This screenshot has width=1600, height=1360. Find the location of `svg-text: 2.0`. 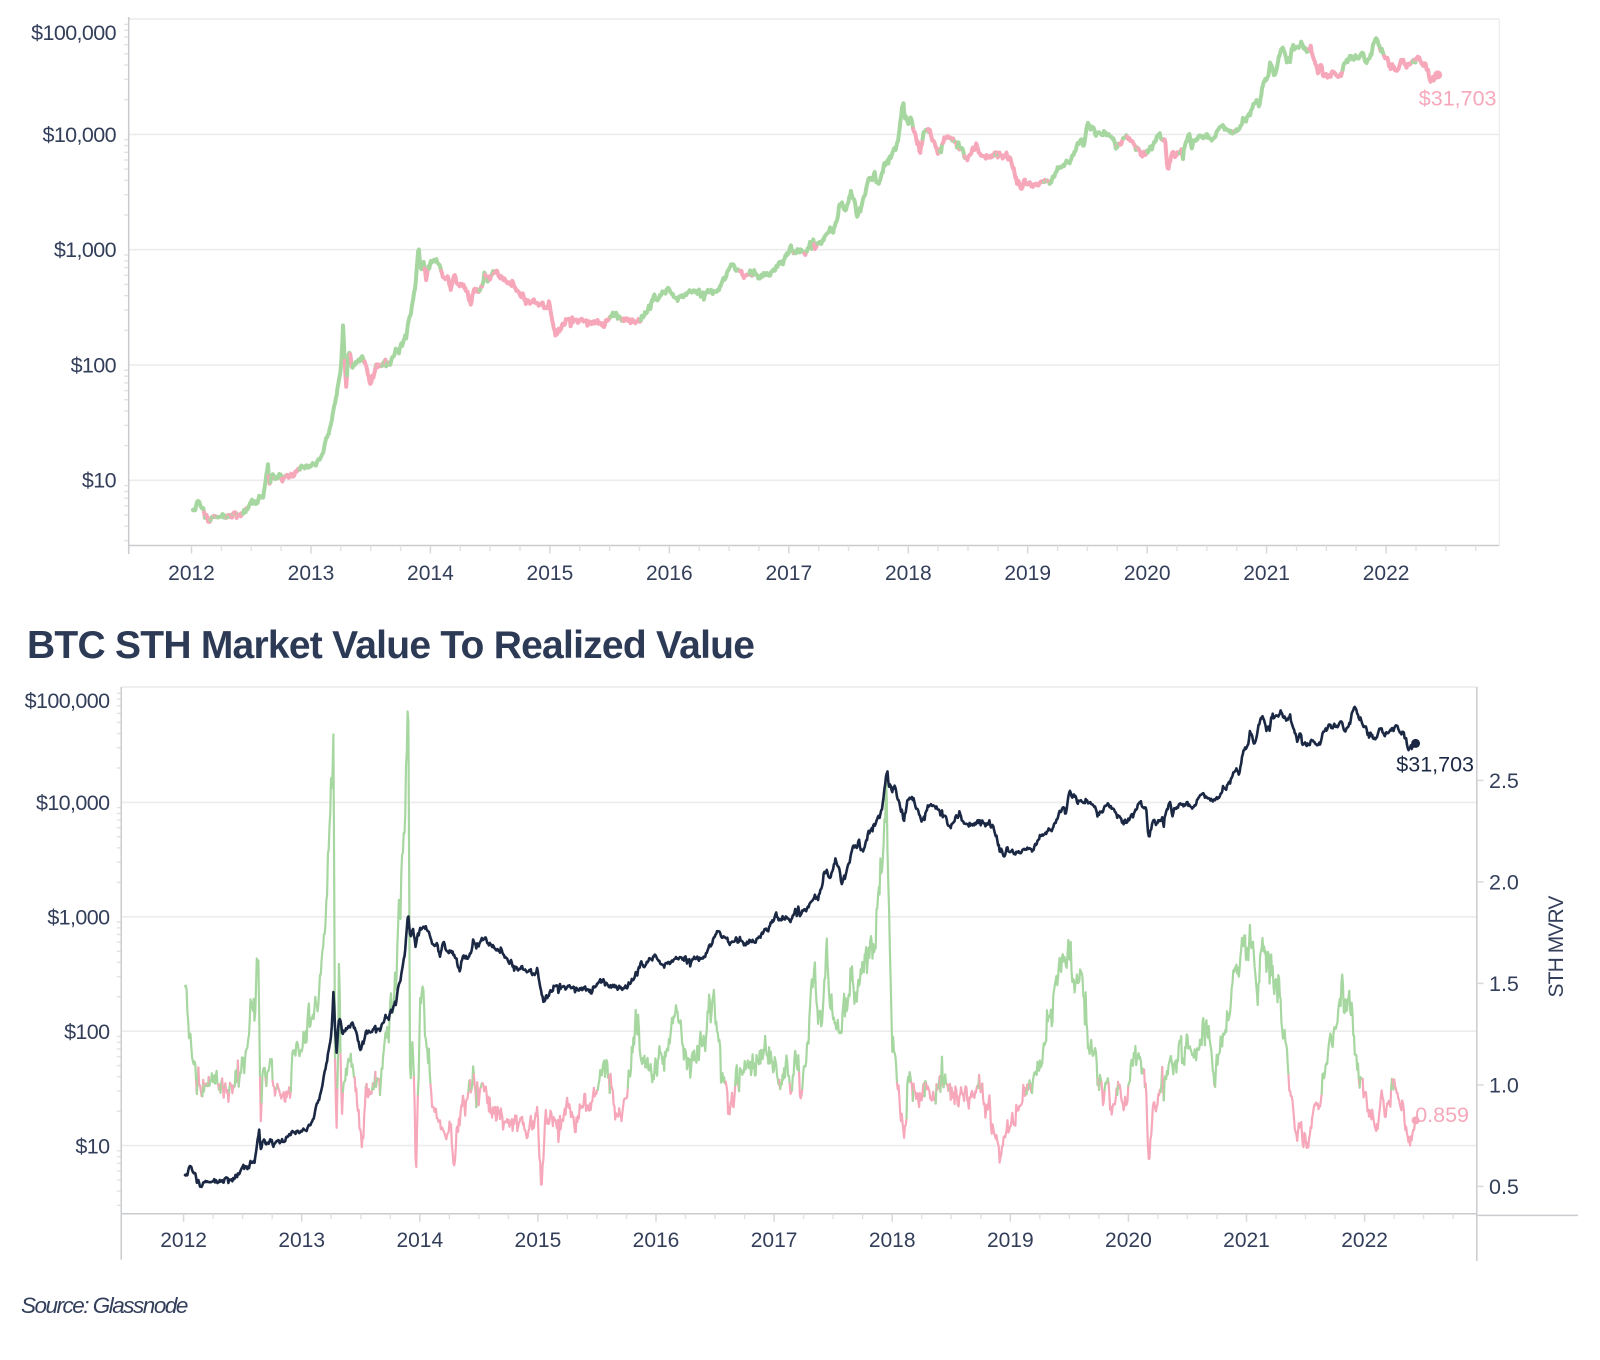

svg-text: 2.0 is located at coordinates (1504, 883).